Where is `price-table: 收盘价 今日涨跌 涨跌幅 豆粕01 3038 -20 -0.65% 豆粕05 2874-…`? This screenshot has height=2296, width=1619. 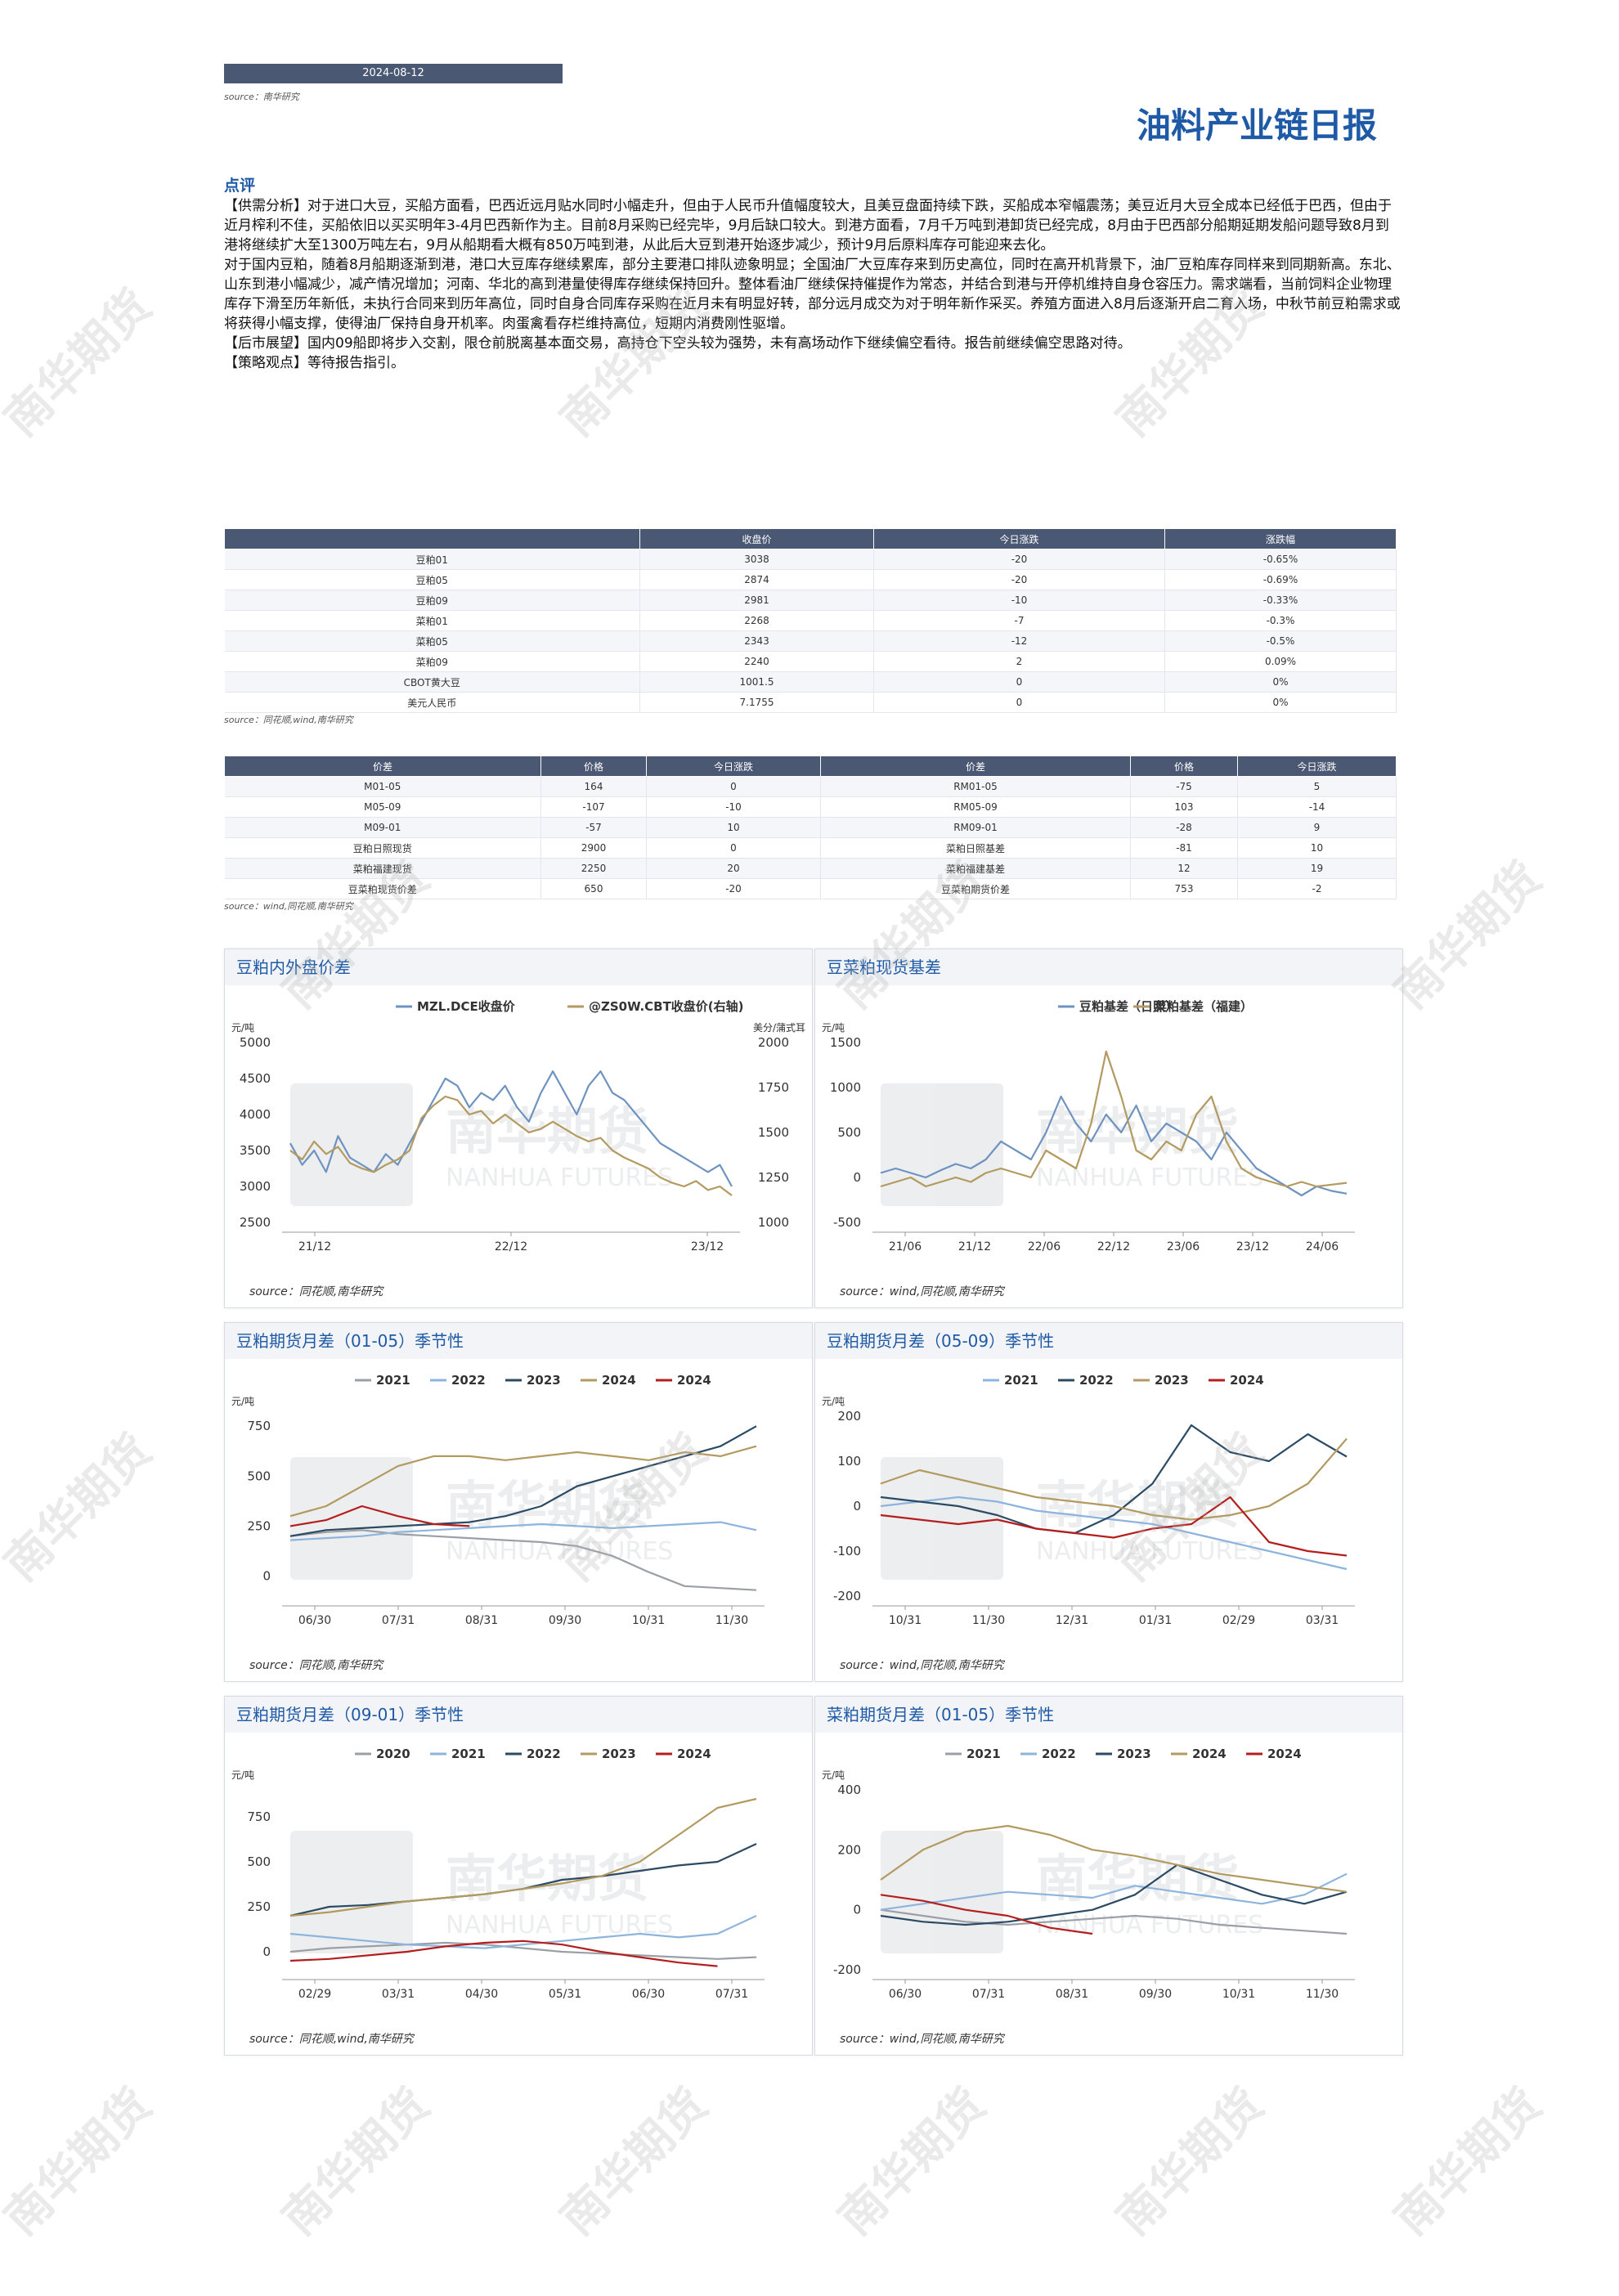
price-table: 收盘价 今日涨跌 涨跌幅 豆粕01 3038 -20 -0.65% 豆粕05 2874-… is located at coordinates (810, 620).